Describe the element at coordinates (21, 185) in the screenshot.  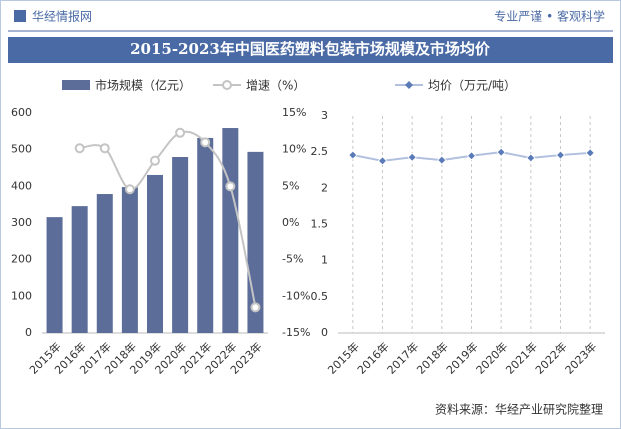
I see `y-tick-label: 400` at that location.